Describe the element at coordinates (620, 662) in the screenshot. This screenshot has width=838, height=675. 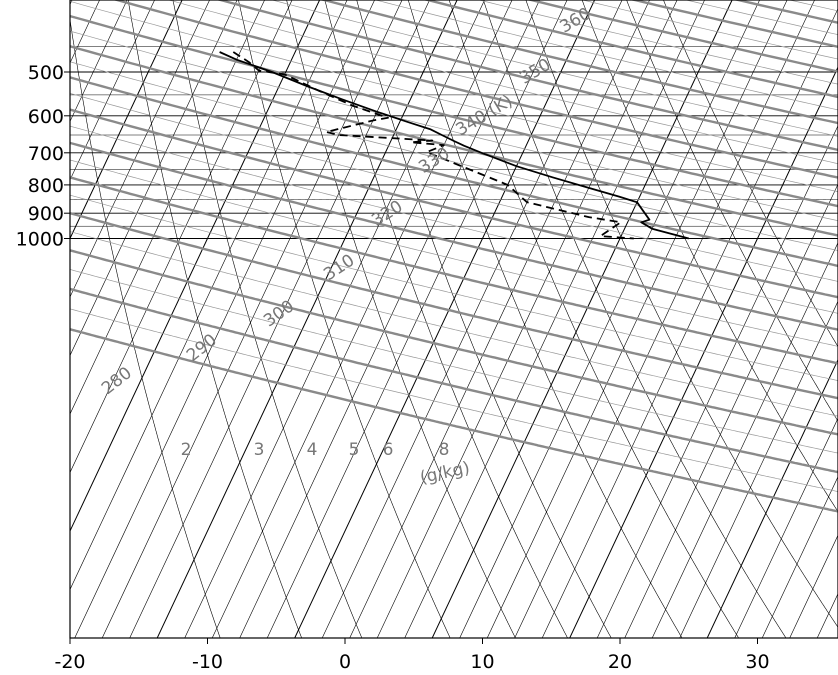
I see `x-tick-label: 20` at that location.